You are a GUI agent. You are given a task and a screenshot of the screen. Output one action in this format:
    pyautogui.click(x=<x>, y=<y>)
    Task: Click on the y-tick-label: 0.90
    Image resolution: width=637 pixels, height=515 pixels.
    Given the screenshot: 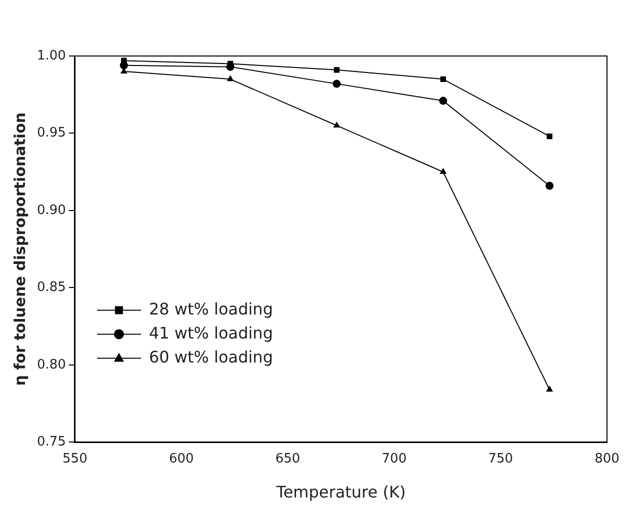 What is the action you would take?
    pyautogui.click(x=51, y=210)
    